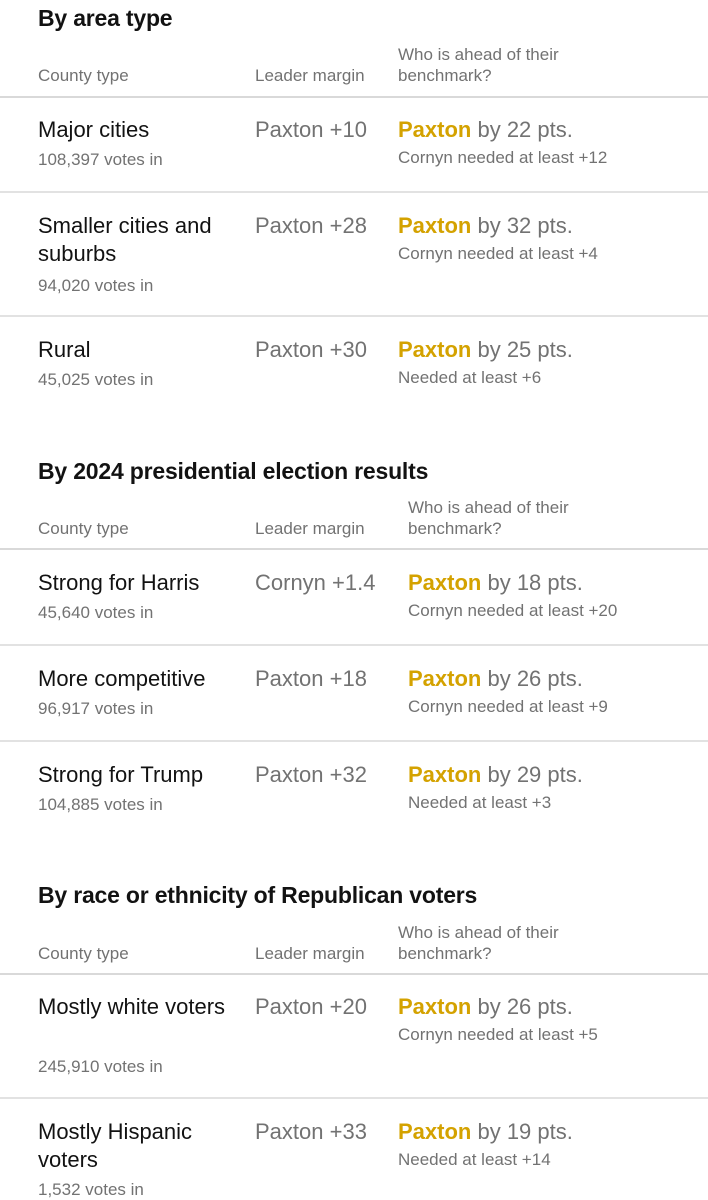 The height and width of the screenshot is (1200, 708). What do you see at coordinates (96, 612) in the screenshot?
I see `row-votes: 45,640 votes in` at bounding box center [96, 612].